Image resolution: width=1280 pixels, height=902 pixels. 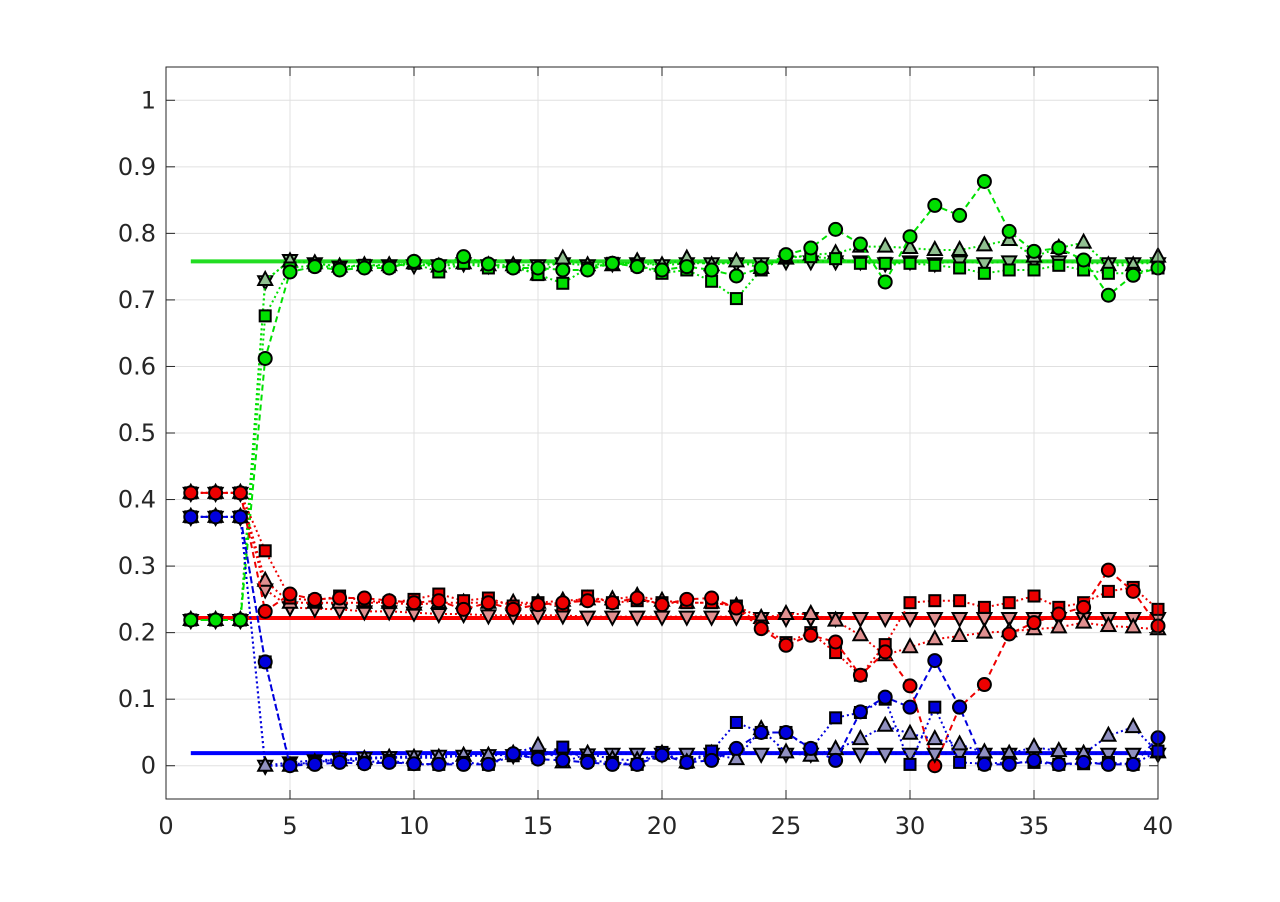 What do you see at coordinates (1034, 826) in the screenshot?
I see `x-tick-label: 35` at bounding box center [1034, 826].